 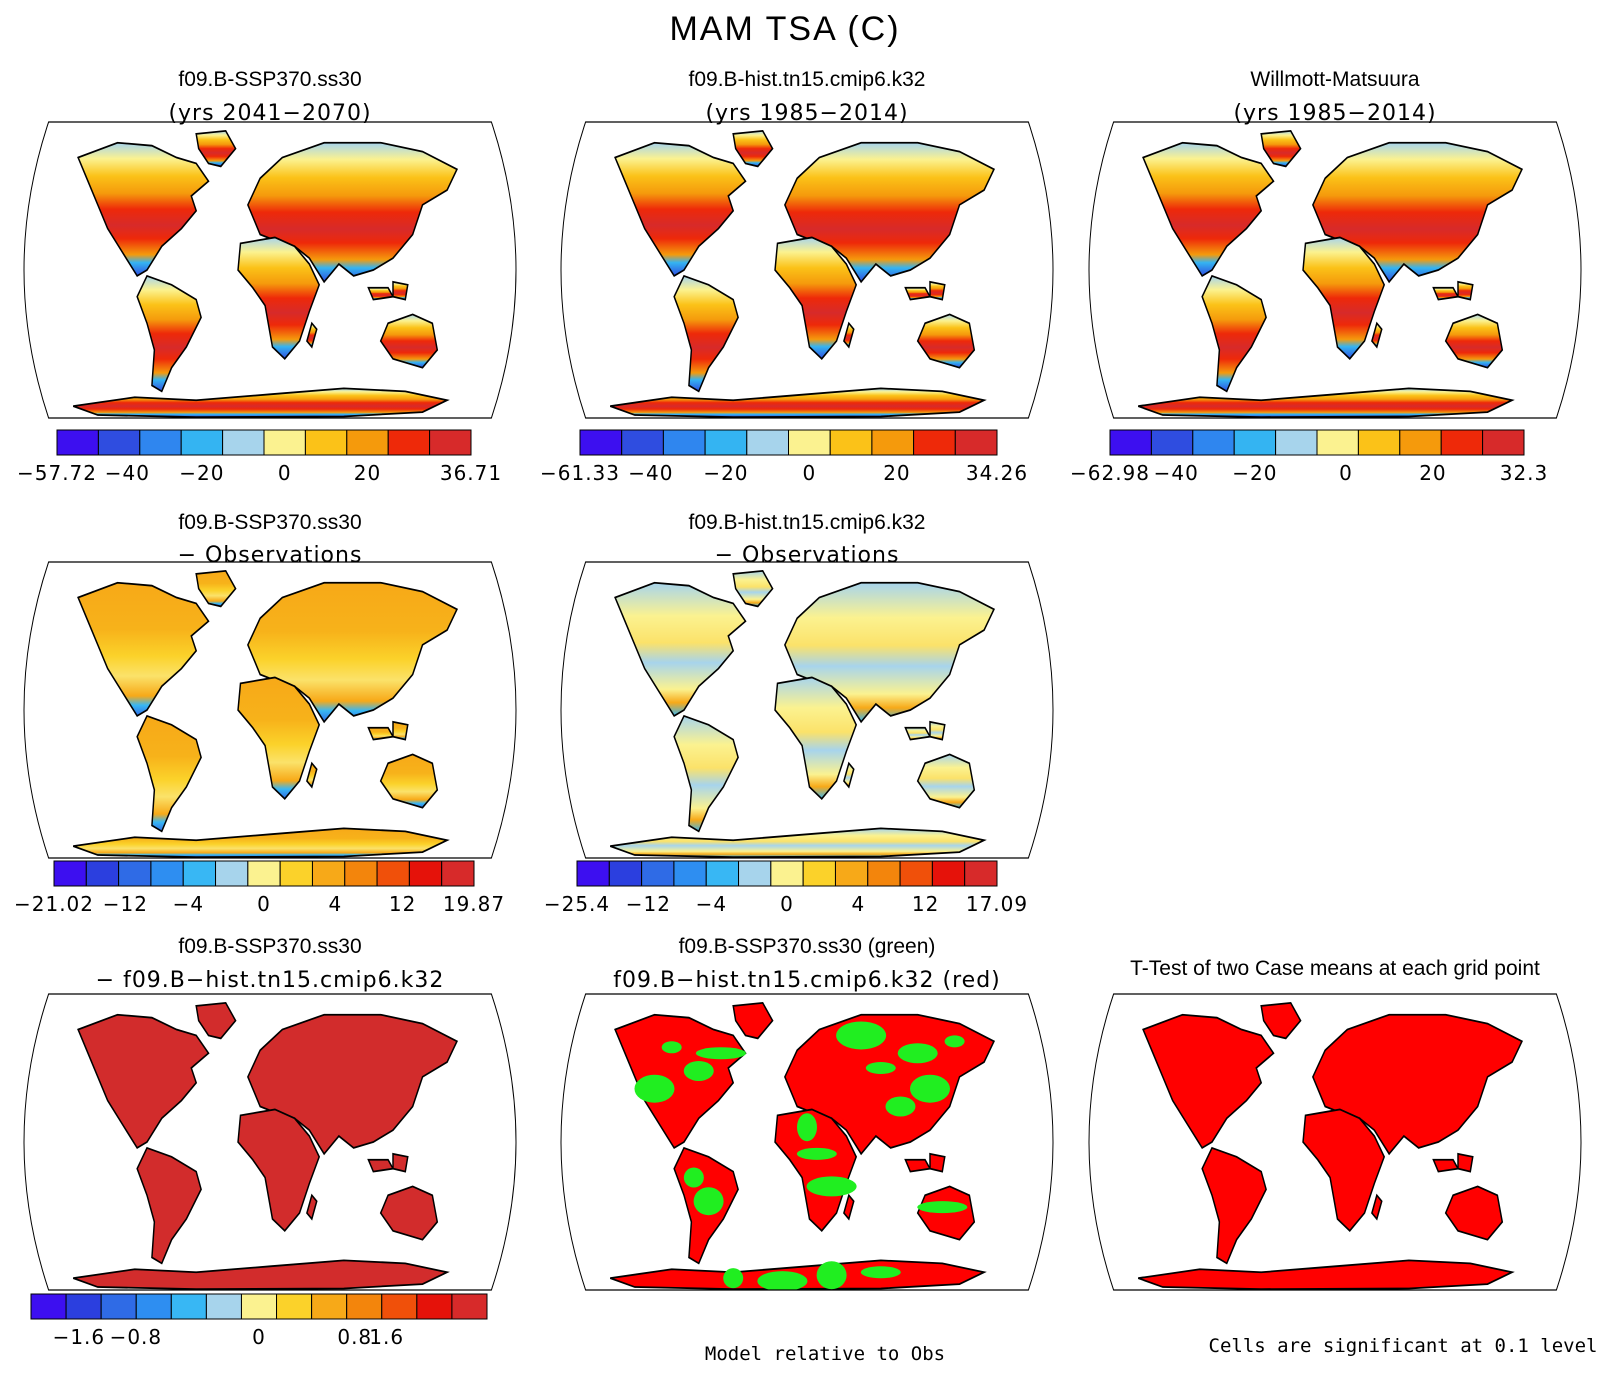 What do you see at coordinates (997, 473) in the screenshot?
I see `colorbar-tick-label: 34.26` at bounding box center [997, 473].